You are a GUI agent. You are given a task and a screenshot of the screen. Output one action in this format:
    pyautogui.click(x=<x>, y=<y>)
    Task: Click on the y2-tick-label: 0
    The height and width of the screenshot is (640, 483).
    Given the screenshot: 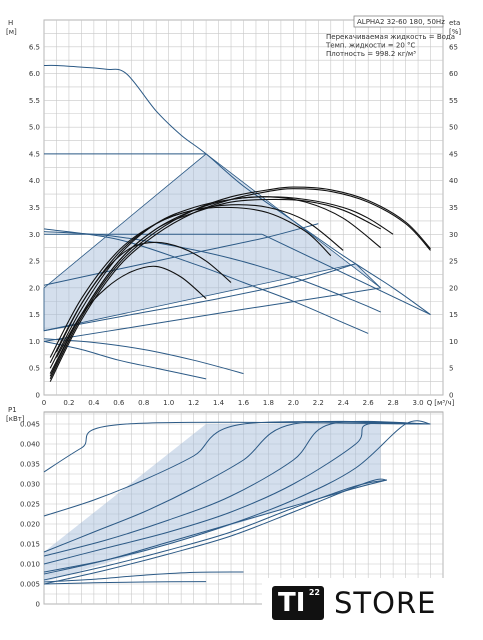 What is the action you would take?
    pyautogui.click(x=451, y=396)
    